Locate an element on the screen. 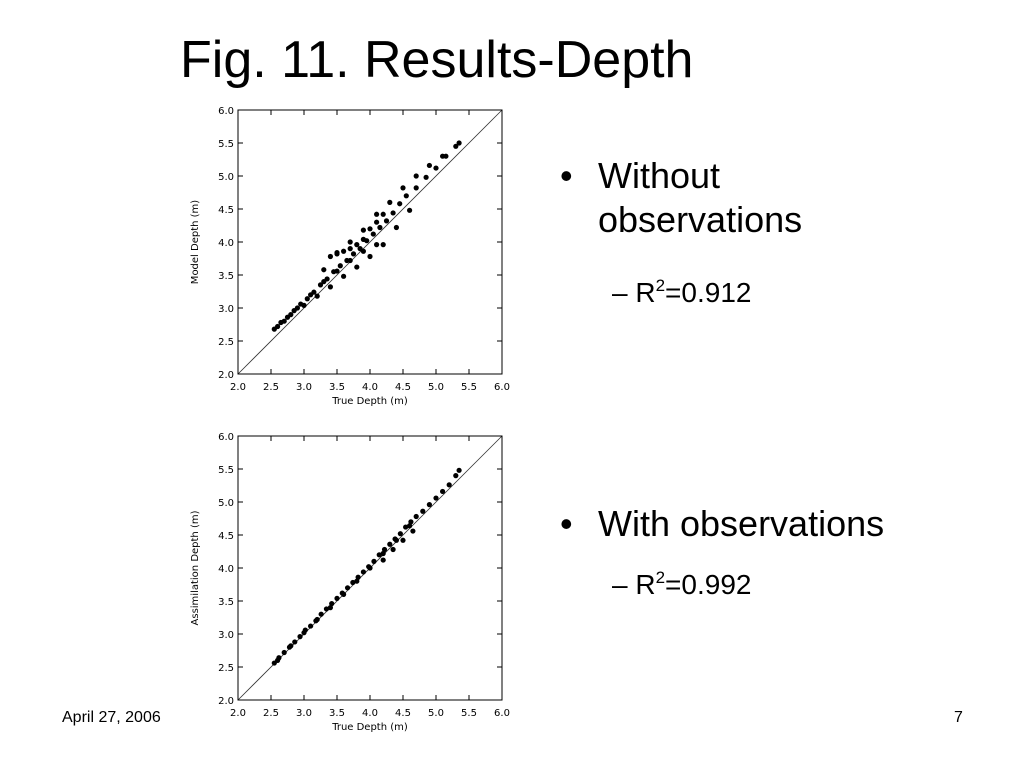 The image size is (1024, 768). x-tick-label: 3.0 is located at coordinates (304, 713).